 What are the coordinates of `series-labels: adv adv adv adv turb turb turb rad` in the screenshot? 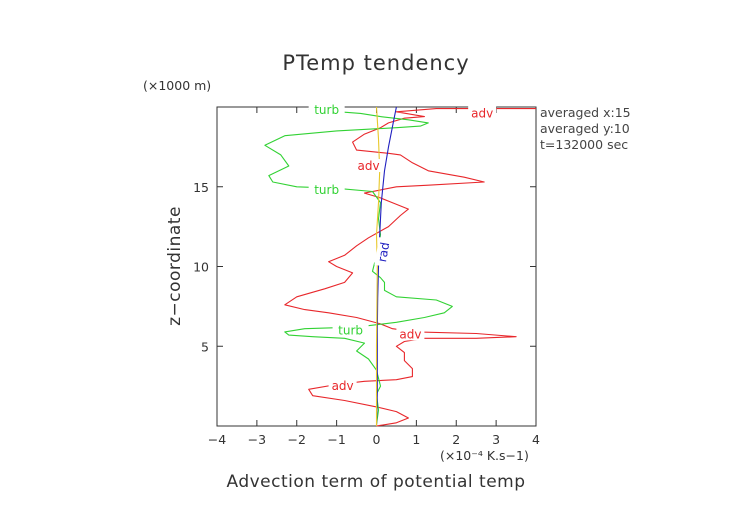 It's located at (402, 248).